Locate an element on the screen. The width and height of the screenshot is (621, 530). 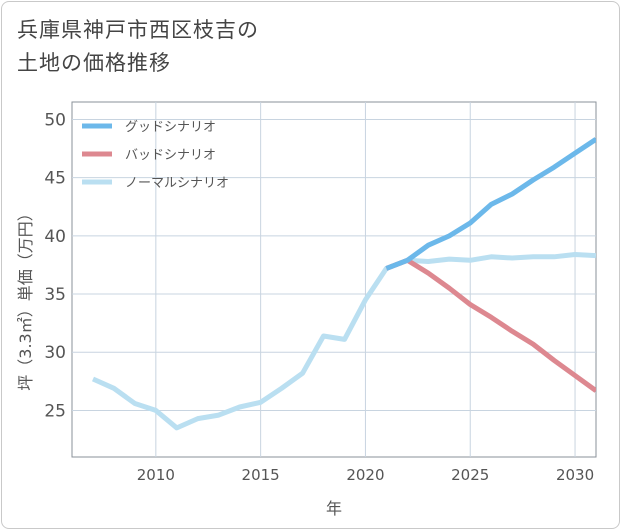
y-tick-label: 30 is located at coordinates (55, 353).